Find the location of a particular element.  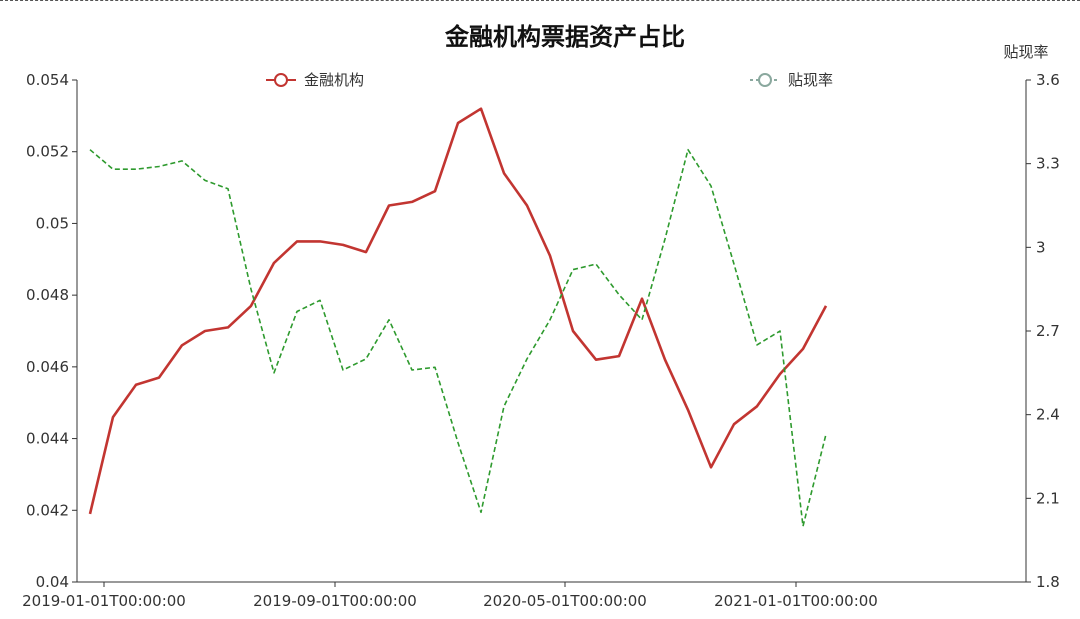

right-y-tick-label: 2.4 is located at coordinates (1048, 415).